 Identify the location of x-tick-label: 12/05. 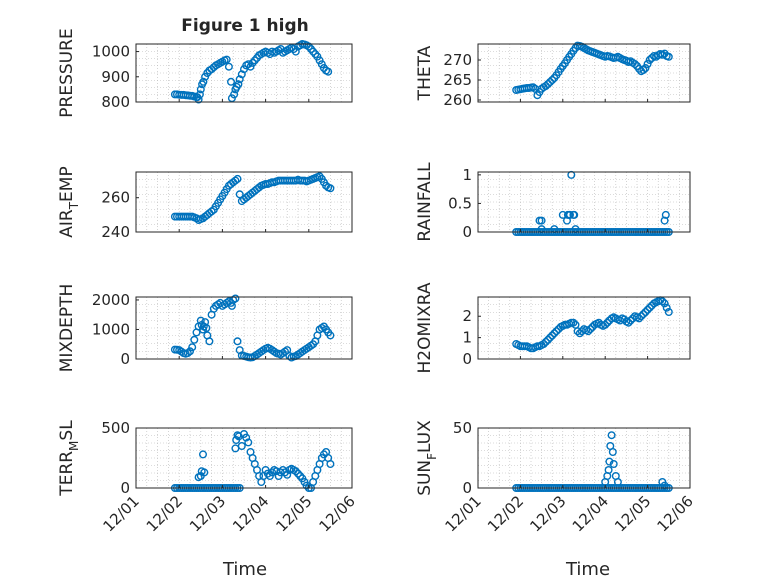
(632, 513).